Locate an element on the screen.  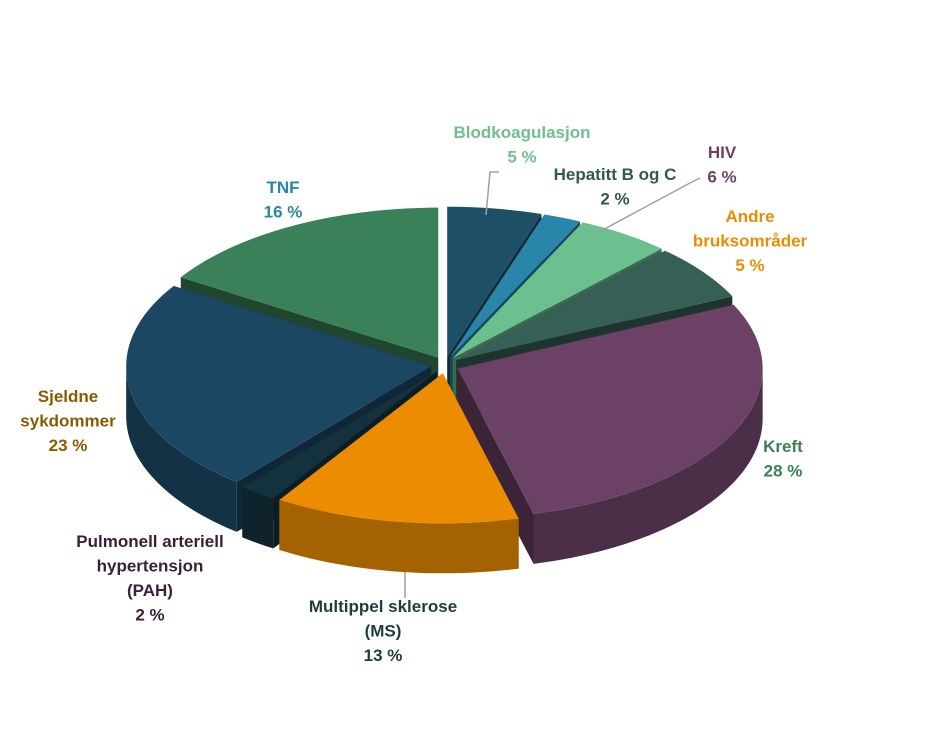
slice-label: Kreft is located at coordinates (783, 446).